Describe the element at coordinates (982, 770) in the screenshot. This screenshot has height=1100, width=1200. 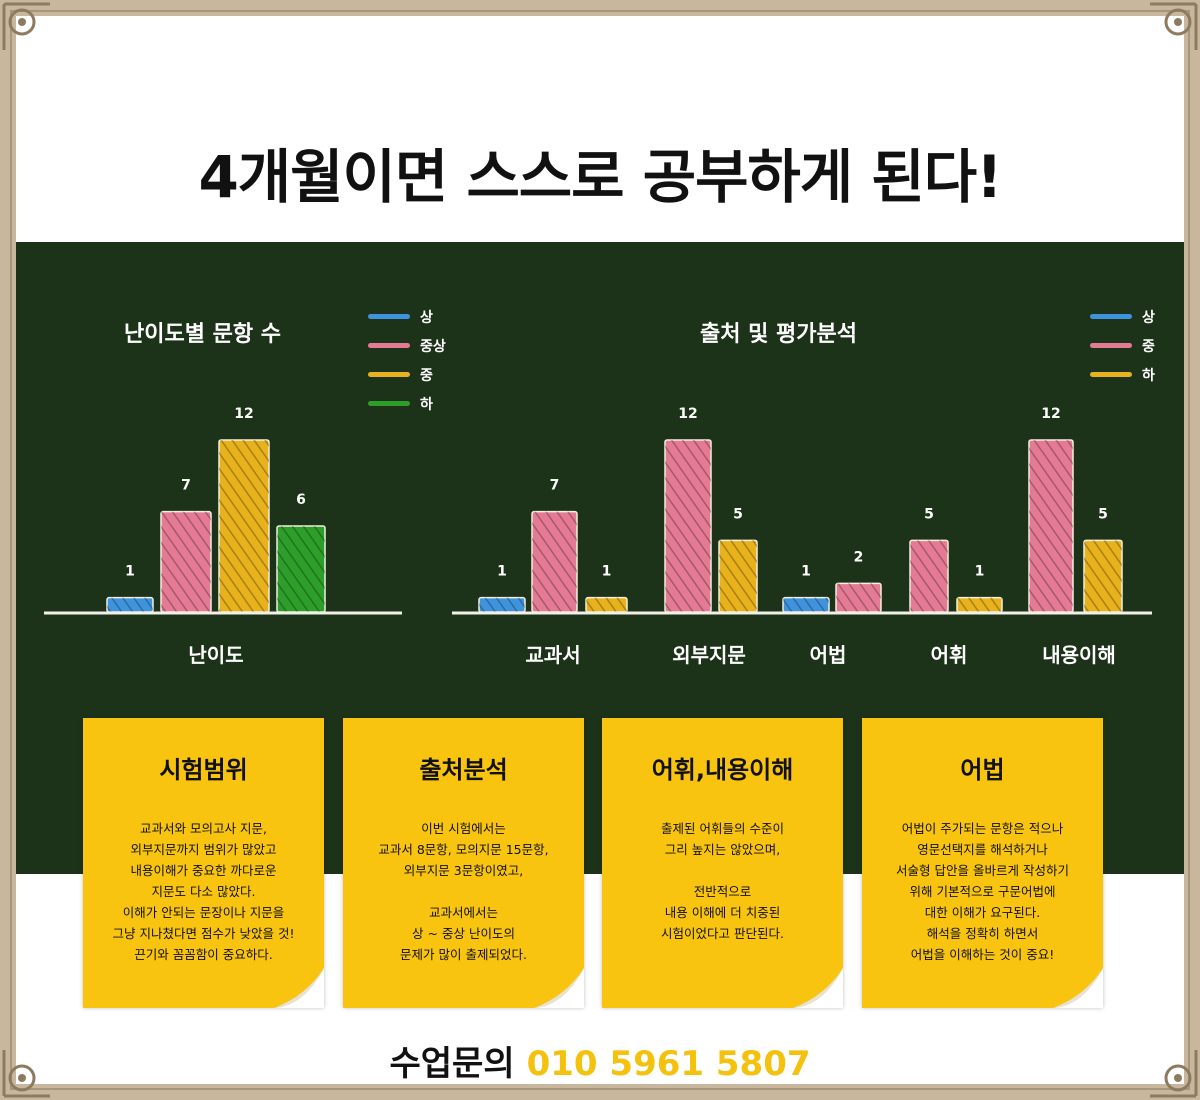
I see `note-title: 어법` at that location.